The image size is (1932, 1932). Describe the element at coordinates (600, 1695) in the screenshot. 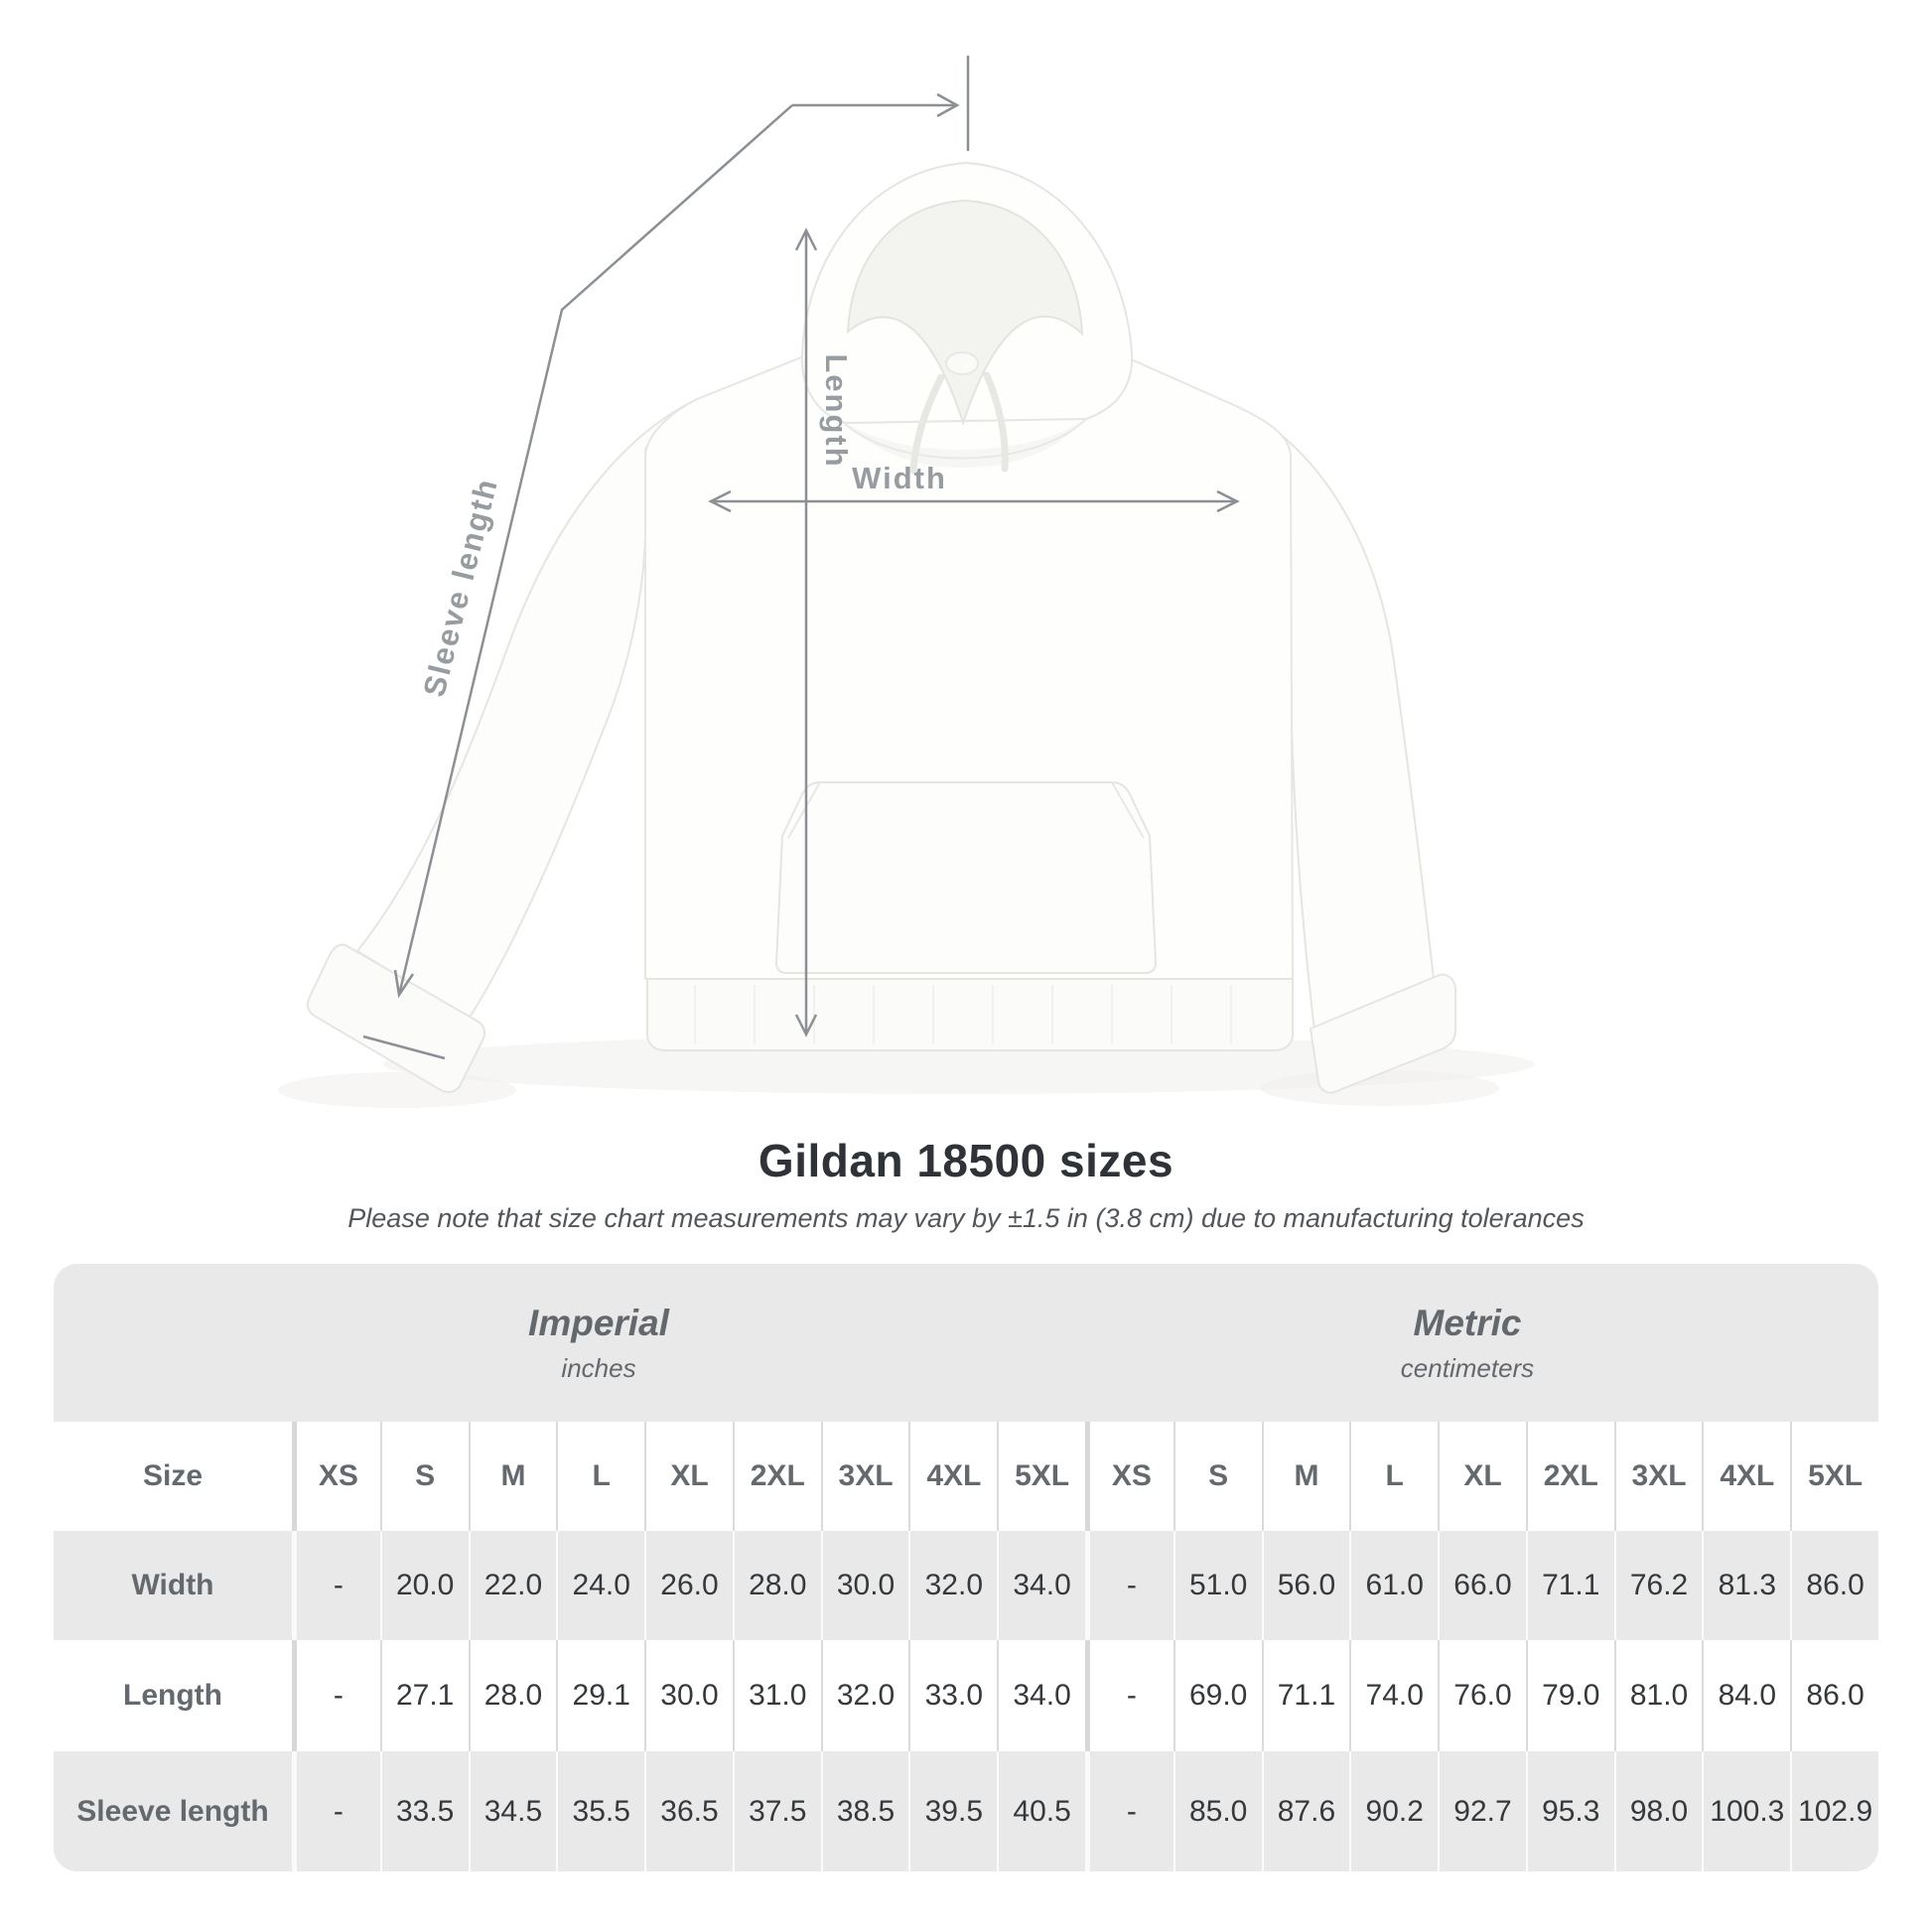

I see `value-cell: 29.1` at that location.